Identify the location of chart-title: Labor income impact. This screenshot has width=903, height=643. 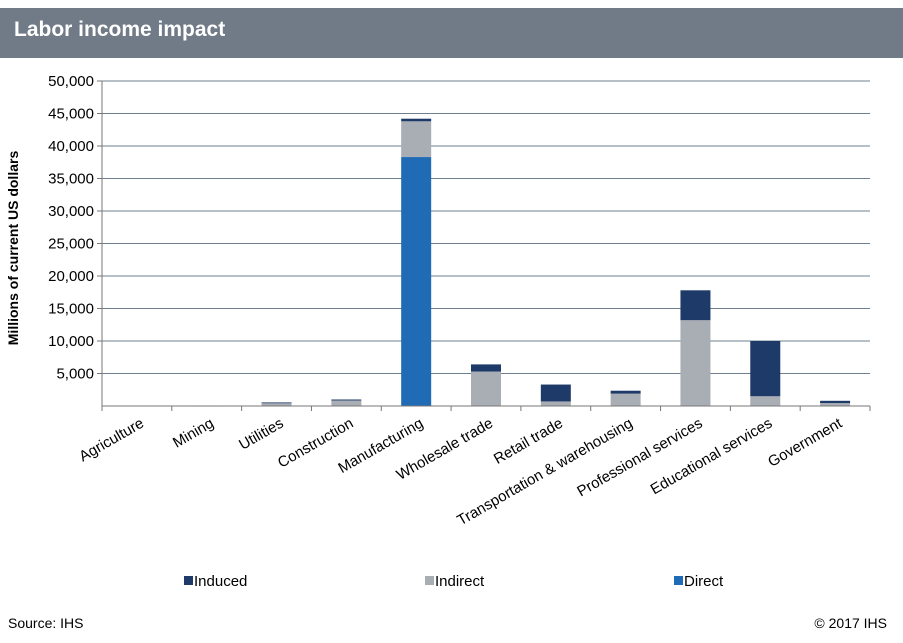
(120, 29).